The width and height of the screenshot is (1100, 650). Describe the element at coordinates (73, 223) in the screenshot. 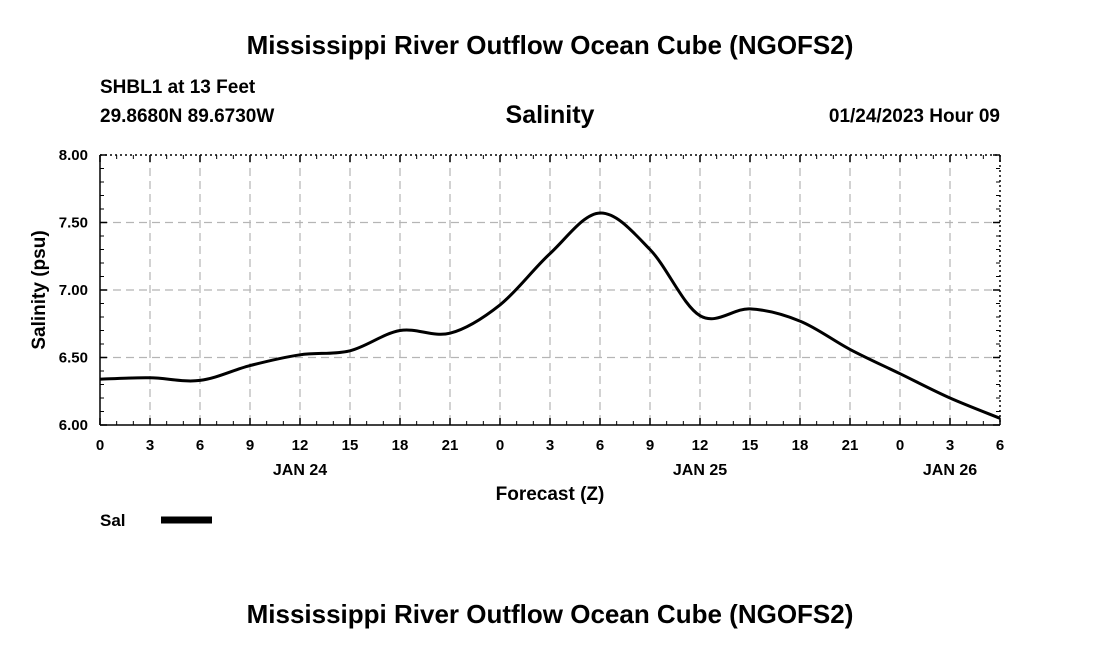

I see `y-tick-label: 7.50` at that location.